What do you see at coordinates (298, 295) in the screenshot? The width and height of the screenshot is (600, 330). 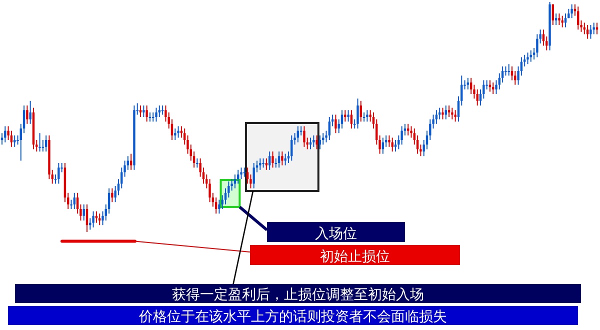 I see `text: 获得一定盈利后，止损位调整至初始入场` at bounding box center [298, 295].